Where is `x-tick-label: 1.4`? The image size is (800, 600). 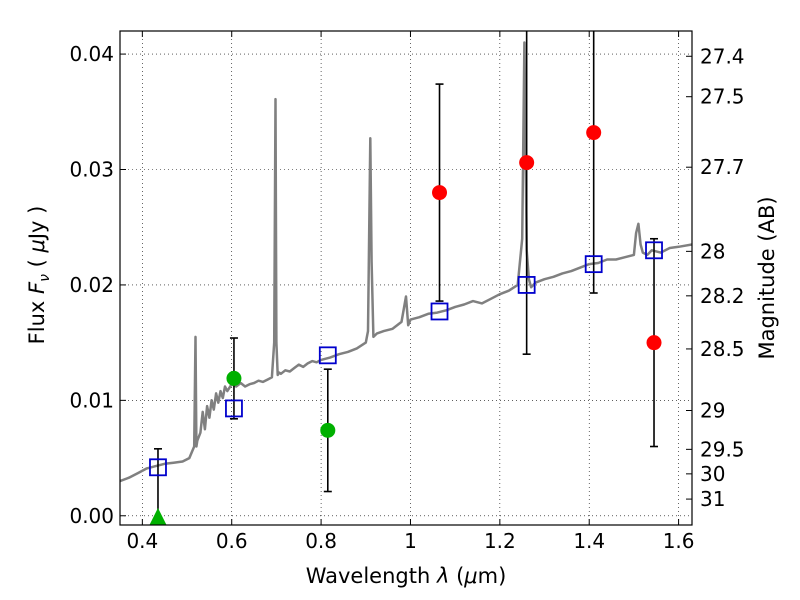
x-tick-label: 1.4 is located at coordinates (589, 541).